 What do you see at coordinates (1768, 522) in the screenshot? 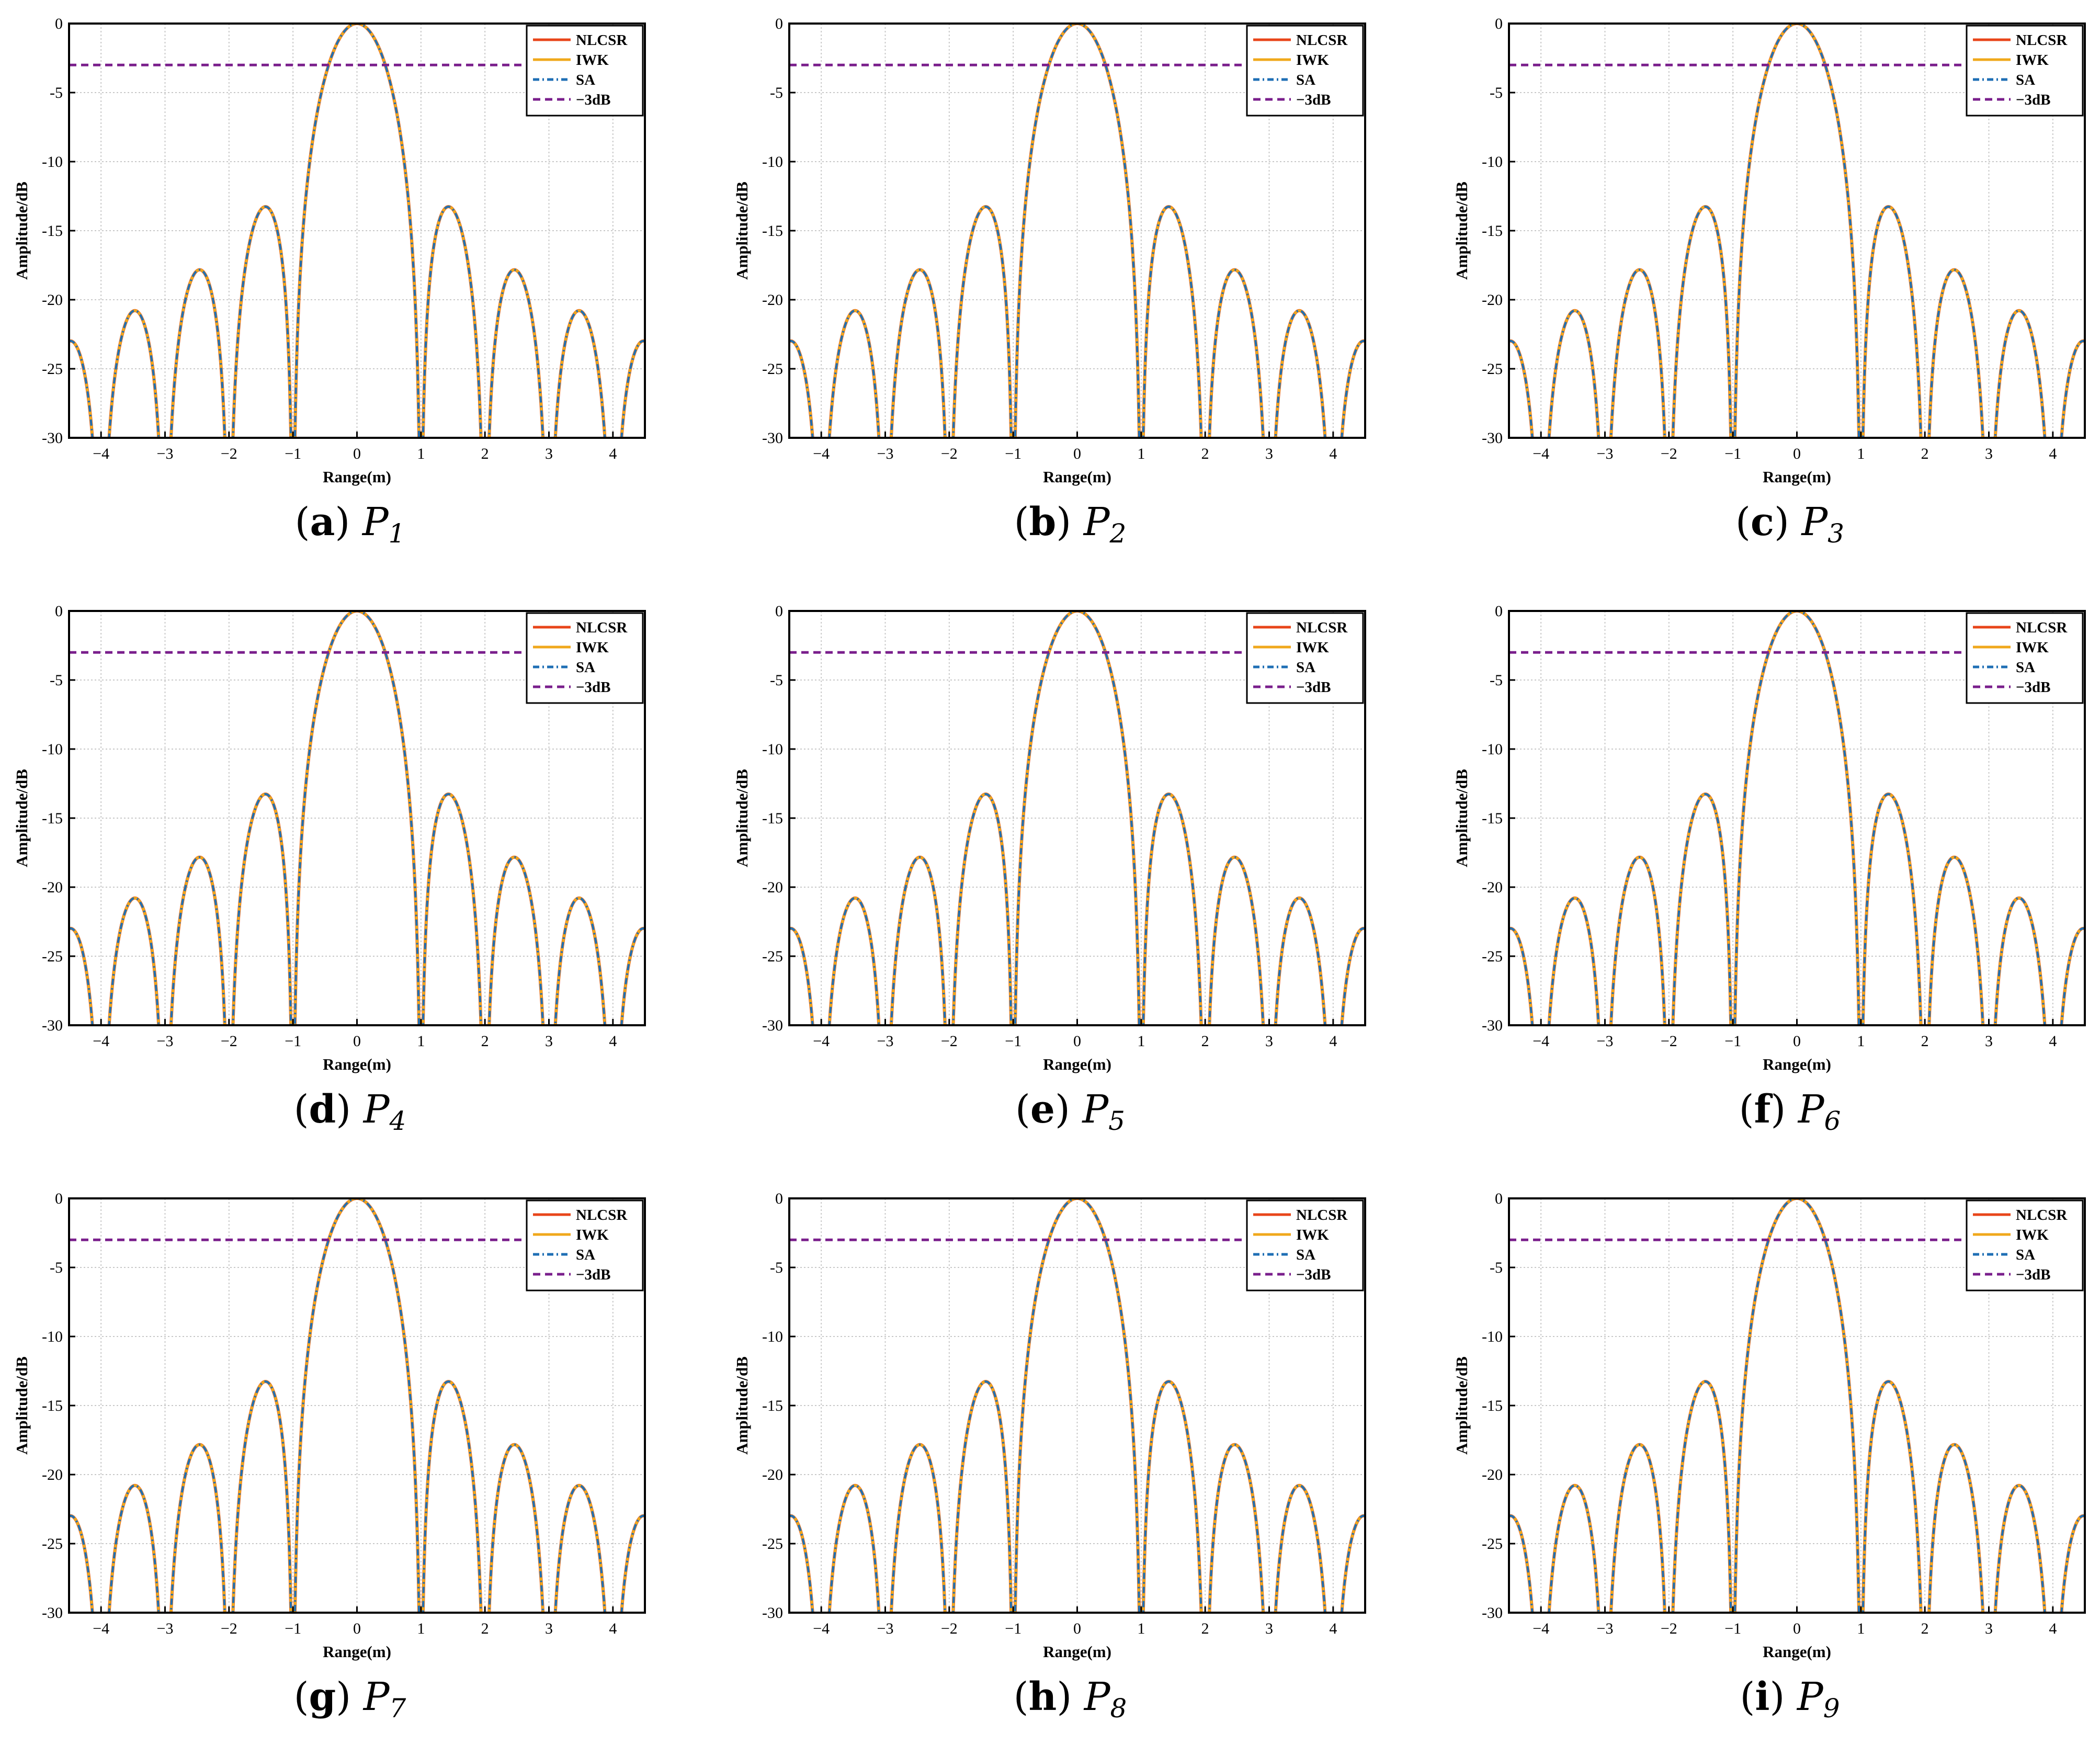
I see `caption-letter: (c)` at bounding box center [1768, 522].